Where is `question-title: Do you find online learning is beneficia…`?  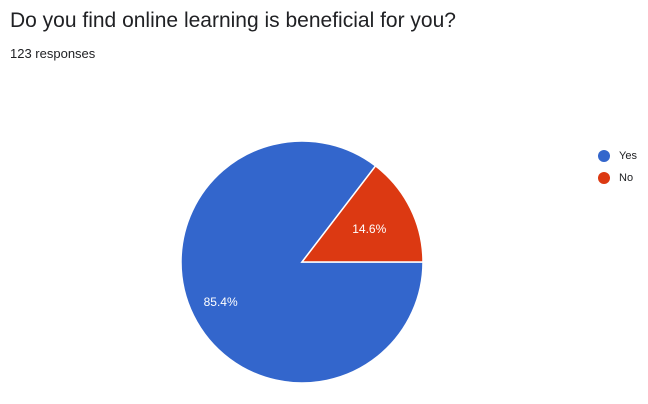 question-title: Do you find online learning is beneficia… is located at coordinates (233, 20).